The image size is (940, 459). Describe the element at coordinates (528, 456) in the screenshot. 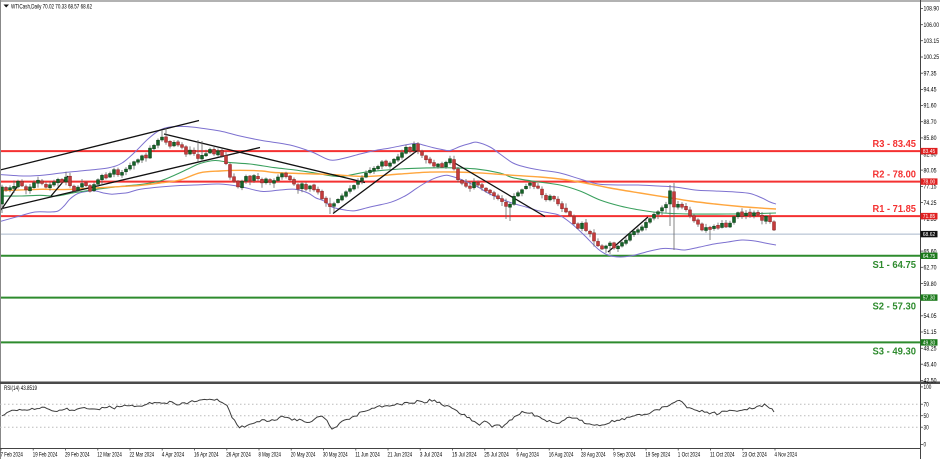

I see `svg-text: 6 Aug 2024` at that location.